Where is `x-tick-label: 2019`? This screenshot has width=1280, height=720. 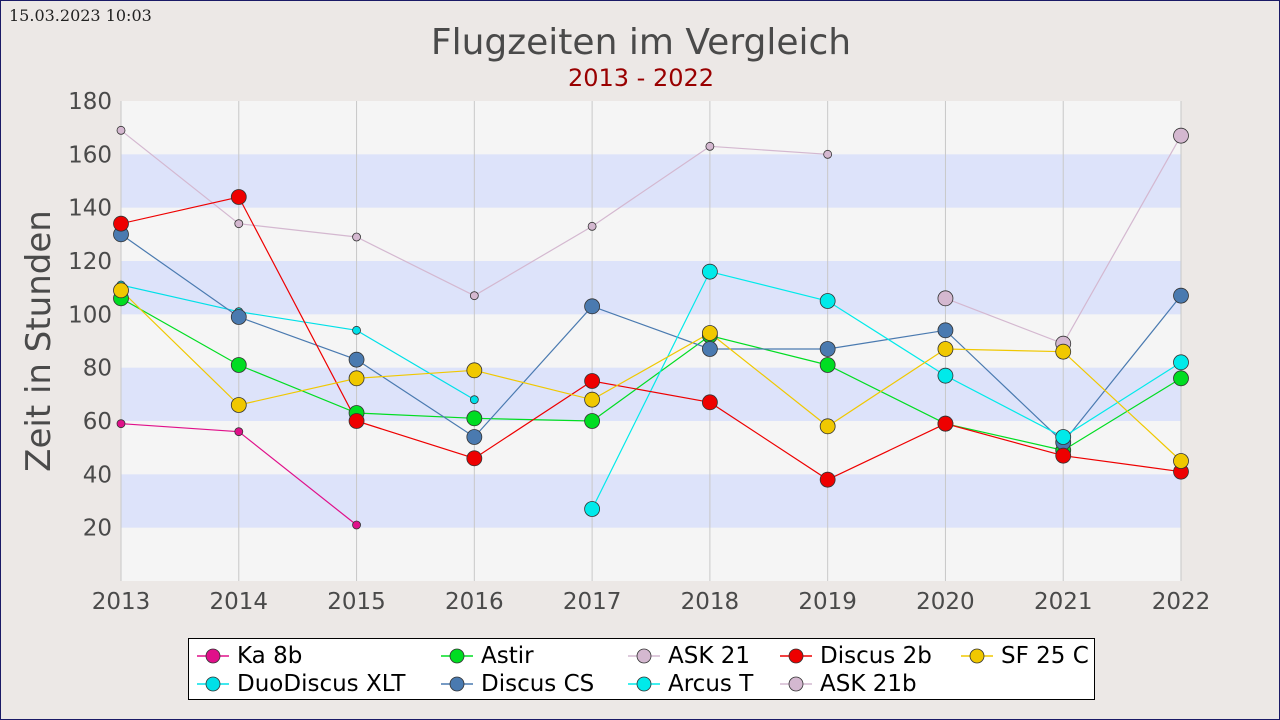
x-tick-label: 2019 is located at coordinates (827, 602).